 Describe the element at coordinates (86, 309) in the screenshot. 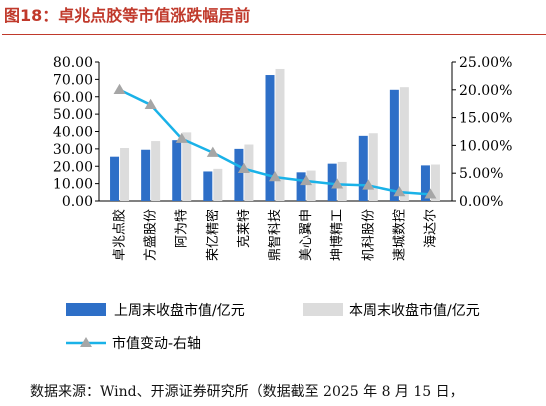

I see `legend-swatch-last-week` at that location.